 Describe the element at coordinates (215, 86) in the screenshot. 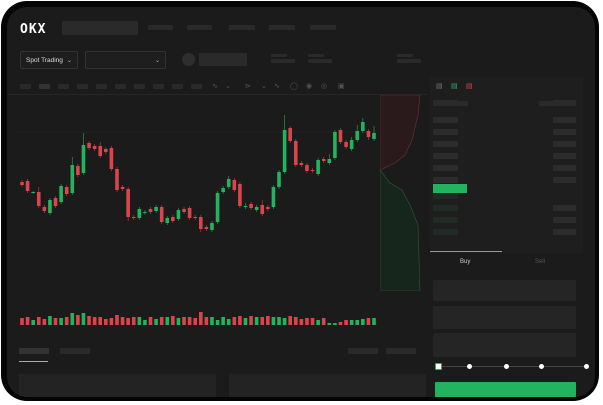

I see `candle-type-icon: ∿` at that location.